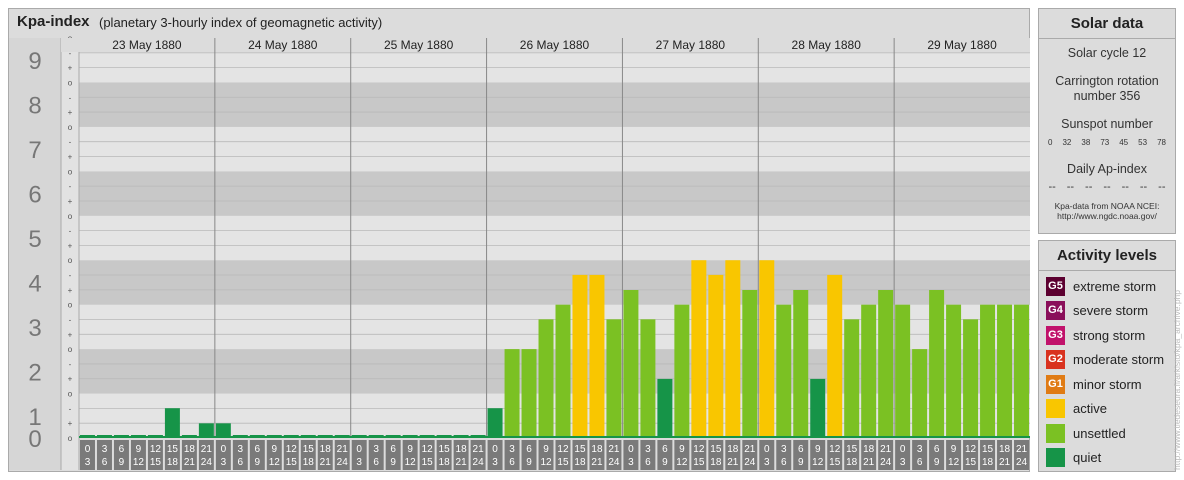  I want to click on y-tick-label: 3, so click(34, 328).